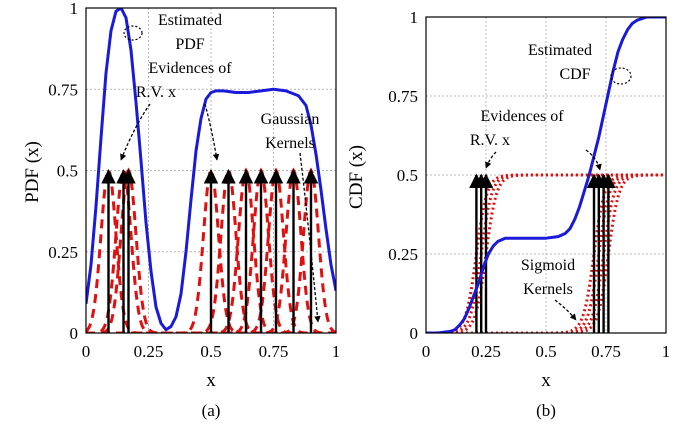 The height and width of the screenshot is (424, 673). I want to click on x-axis-label-b: x, so click(546, 380).